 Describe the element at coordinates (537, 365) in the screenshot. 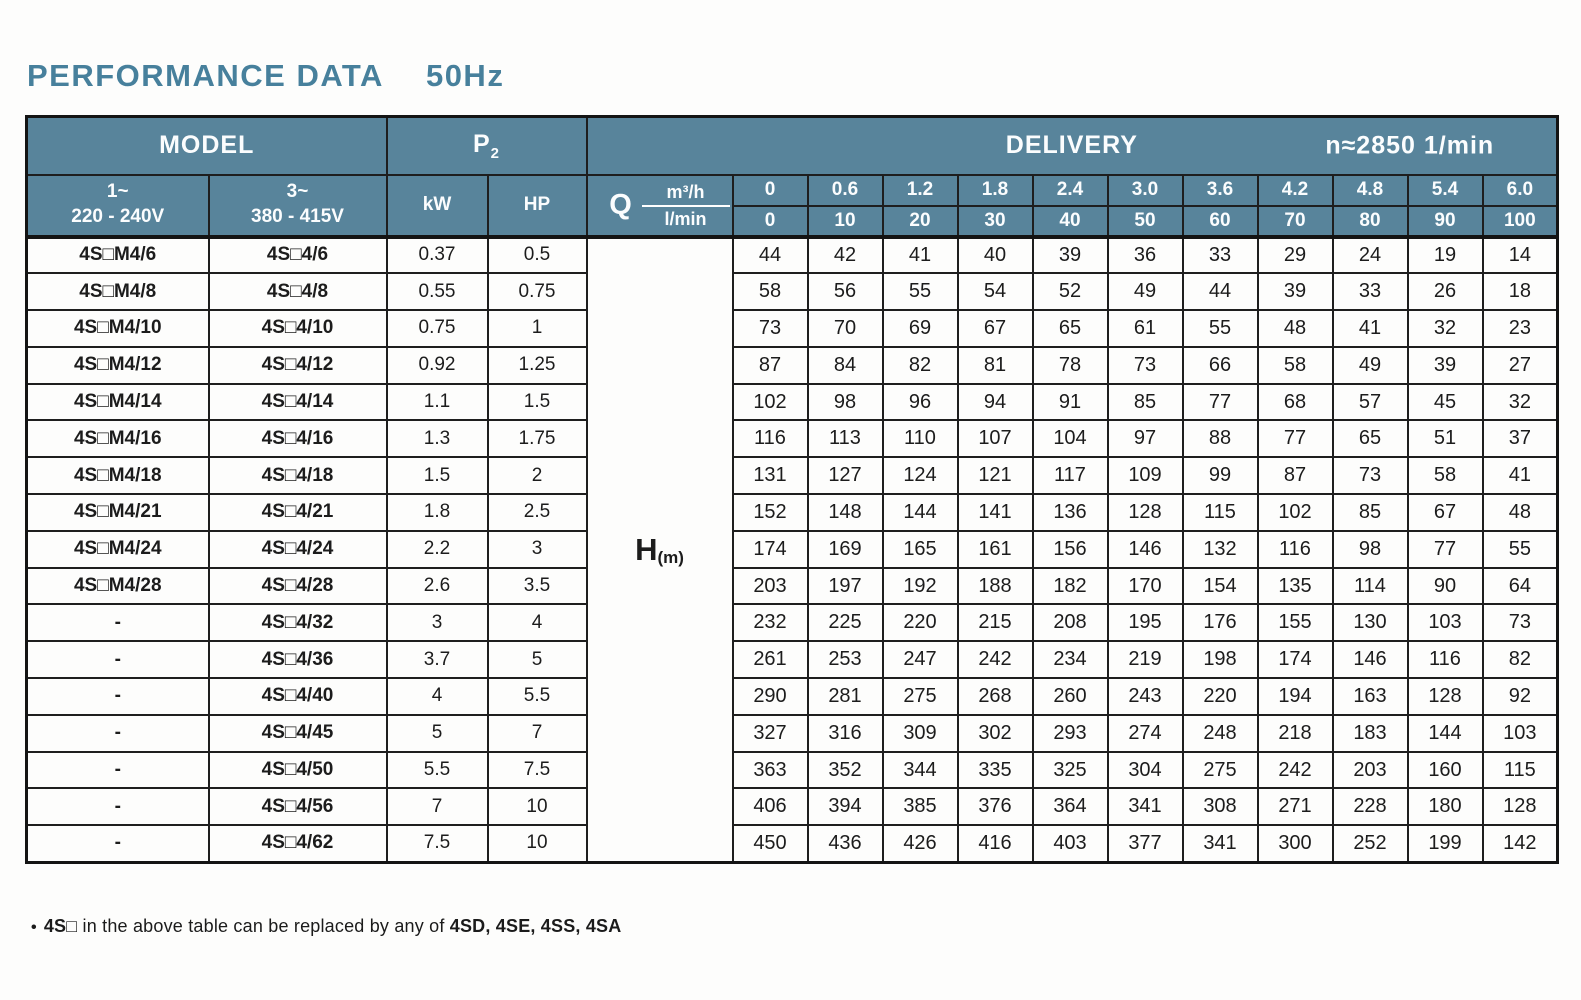

I see `hp-cell: 1.25` at that location.